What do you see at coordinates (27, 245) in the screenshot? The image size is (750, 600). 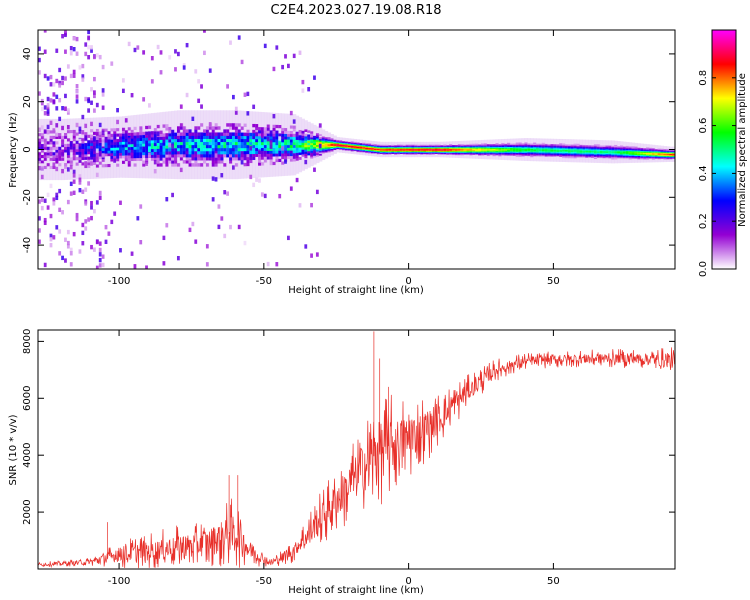 I see `y-tick-label: -40` at bounding box center [27, 245].